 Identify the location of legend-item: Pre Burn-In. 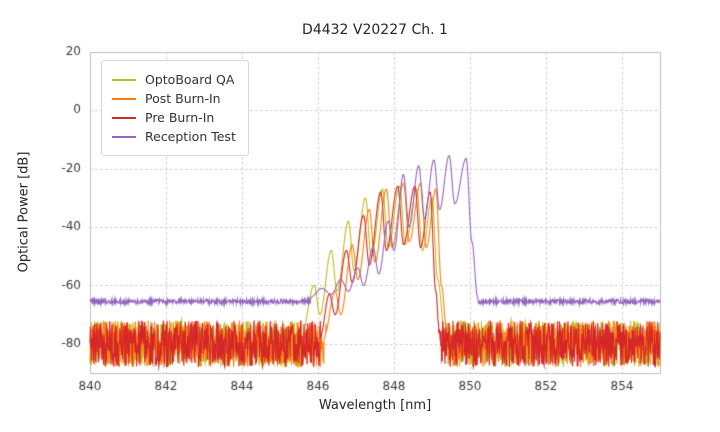
(174, 117).